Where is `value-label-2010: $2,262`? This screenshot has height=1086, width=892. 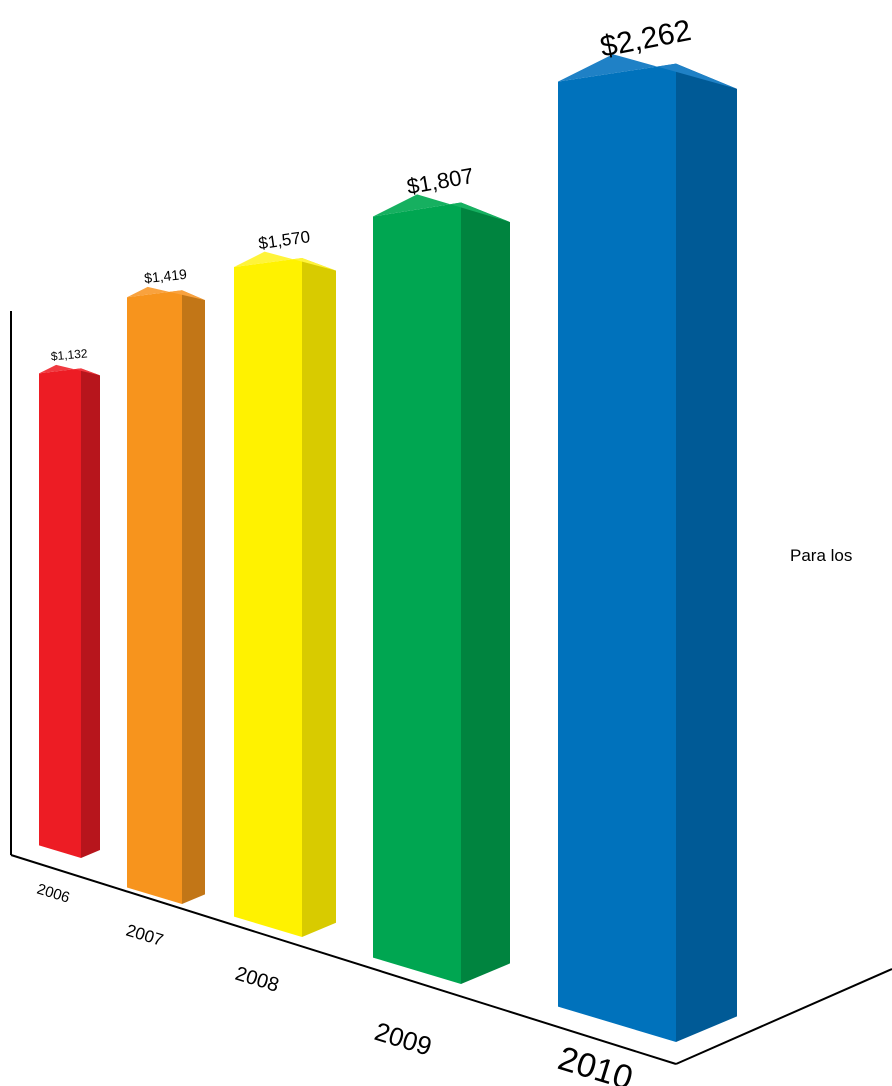
value-label-2010: $2,262 is located at coordinates (645, 39).